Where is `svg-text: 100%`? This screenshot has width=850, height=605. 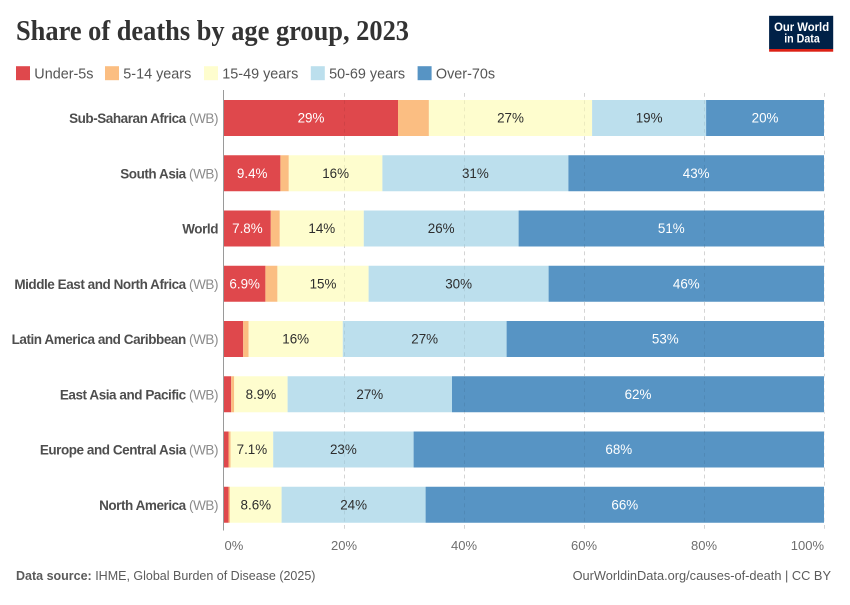 svg-text: 100% is located at coordinates (808, 545).